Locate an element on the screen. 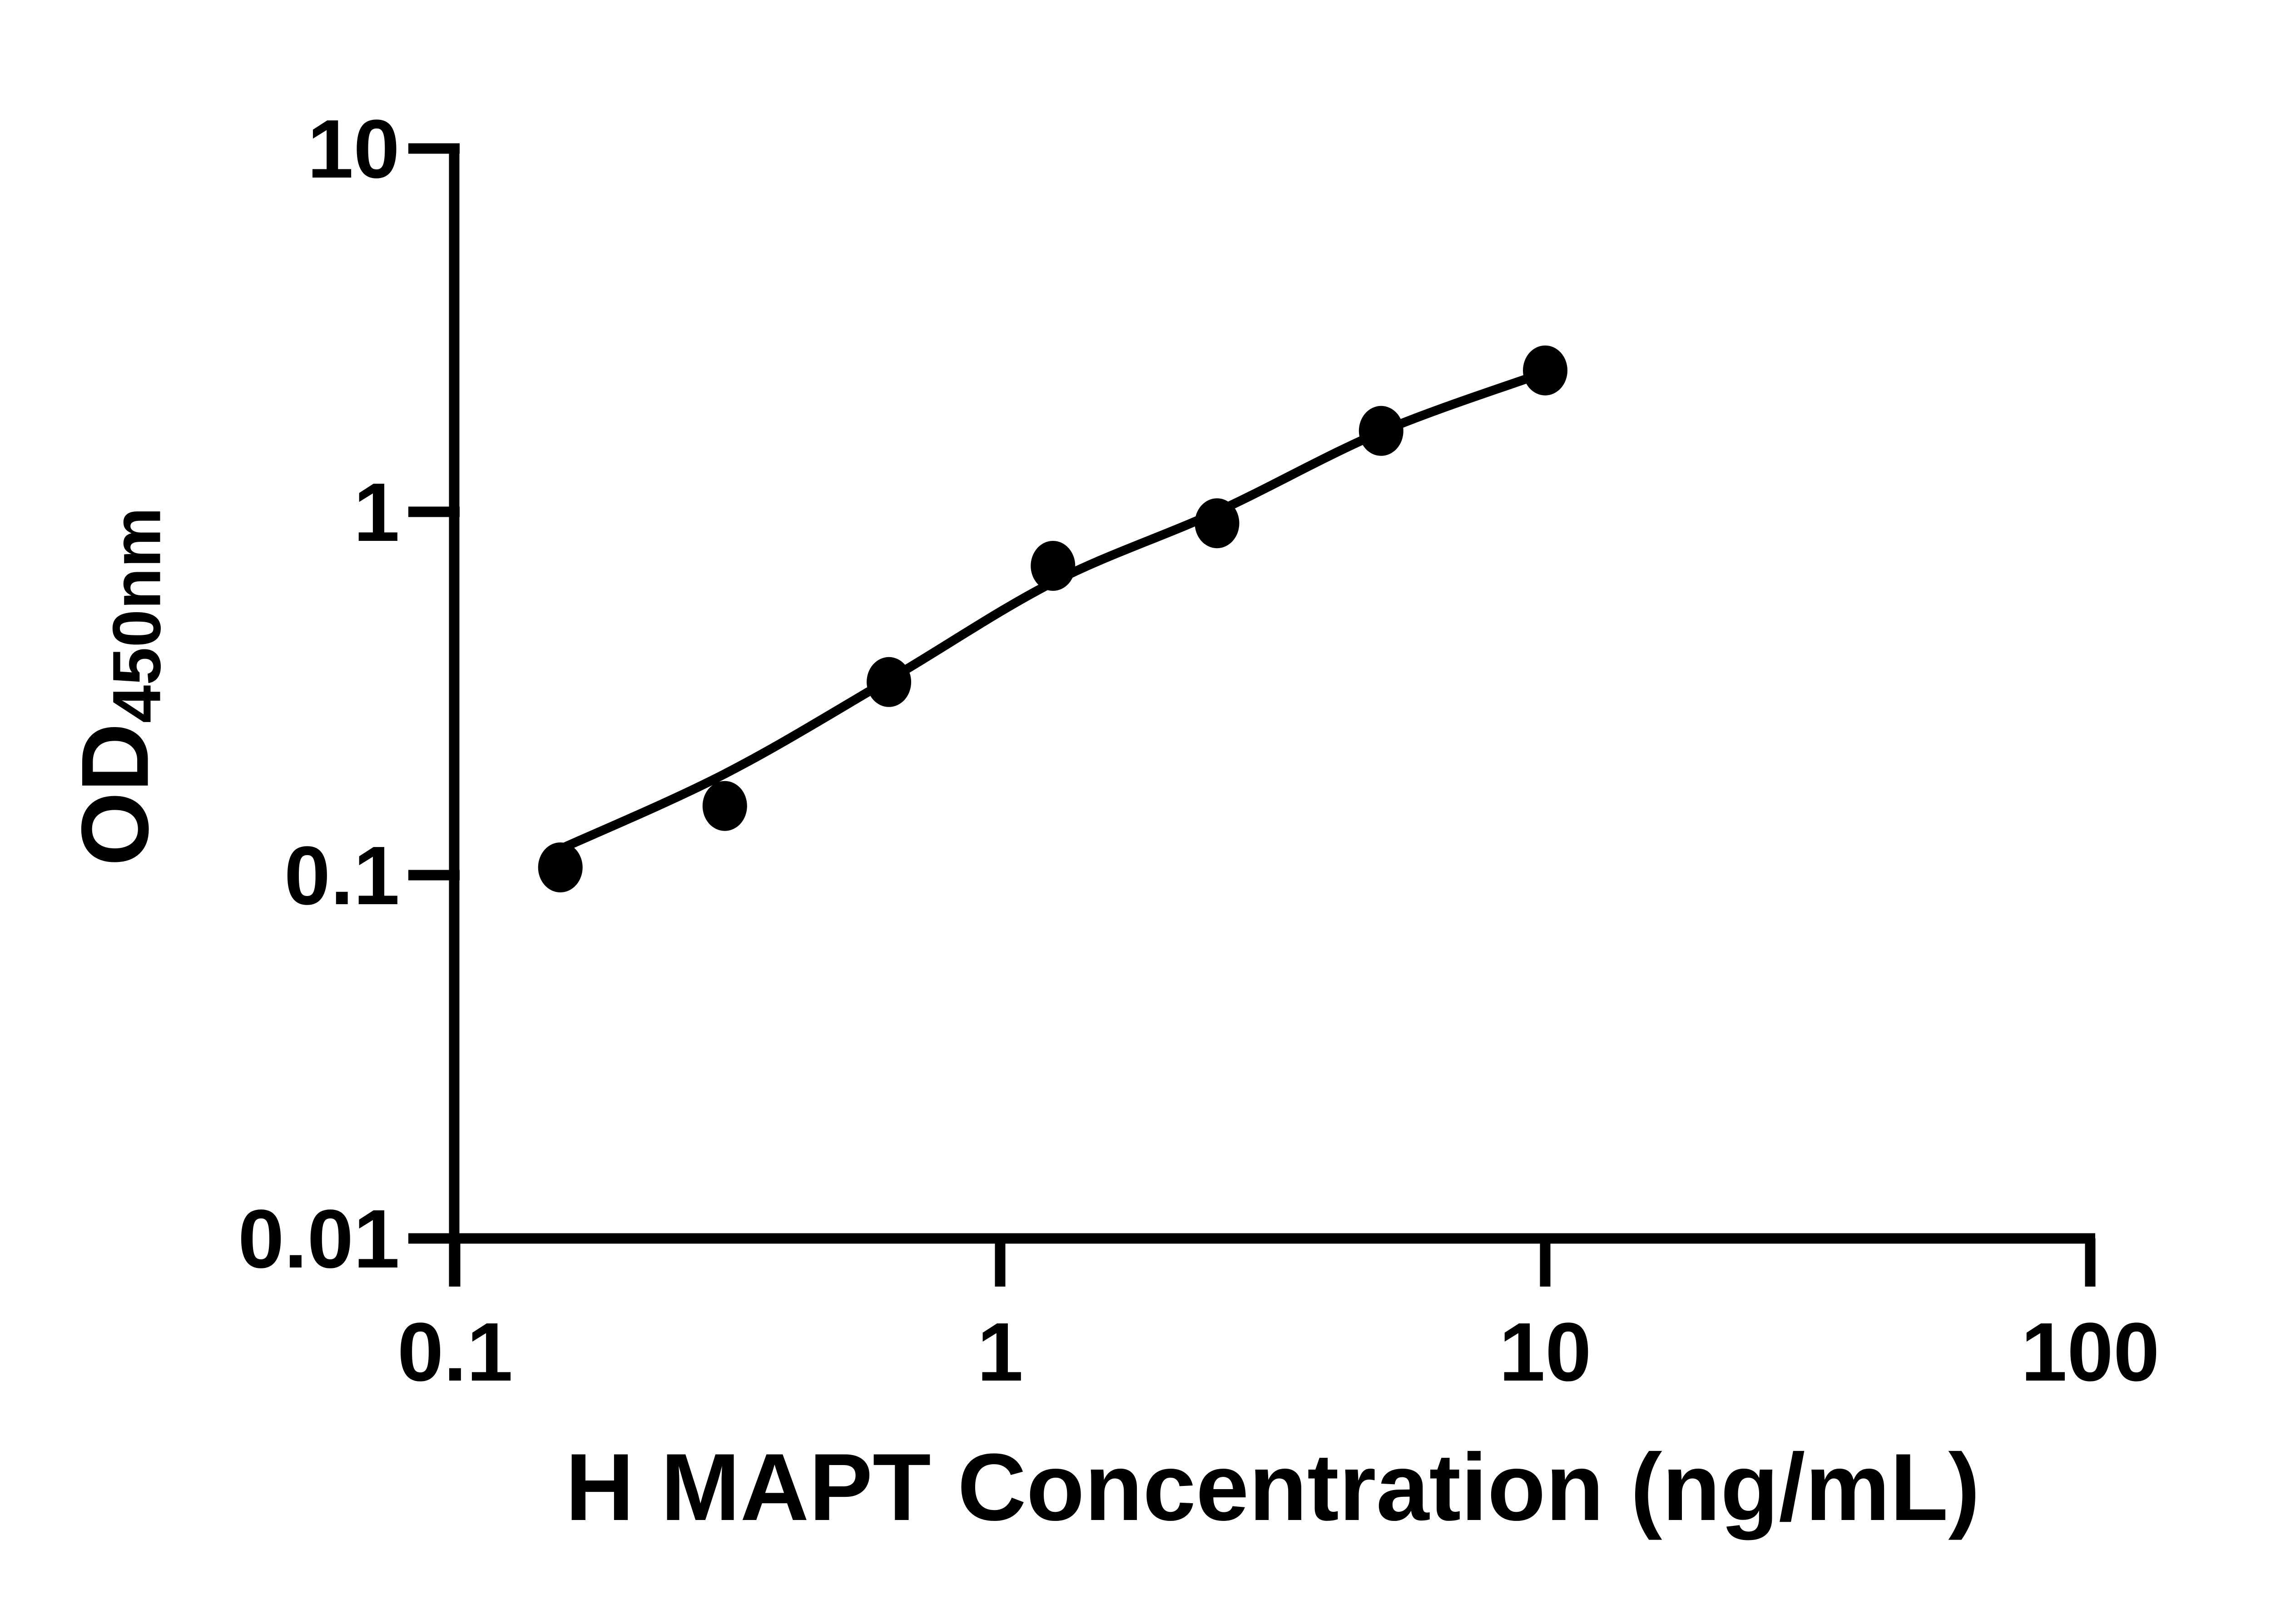 The width and height of the screenshot is (2271, 1624). y-tick-label: 10 is located at coordinates (353, 148).